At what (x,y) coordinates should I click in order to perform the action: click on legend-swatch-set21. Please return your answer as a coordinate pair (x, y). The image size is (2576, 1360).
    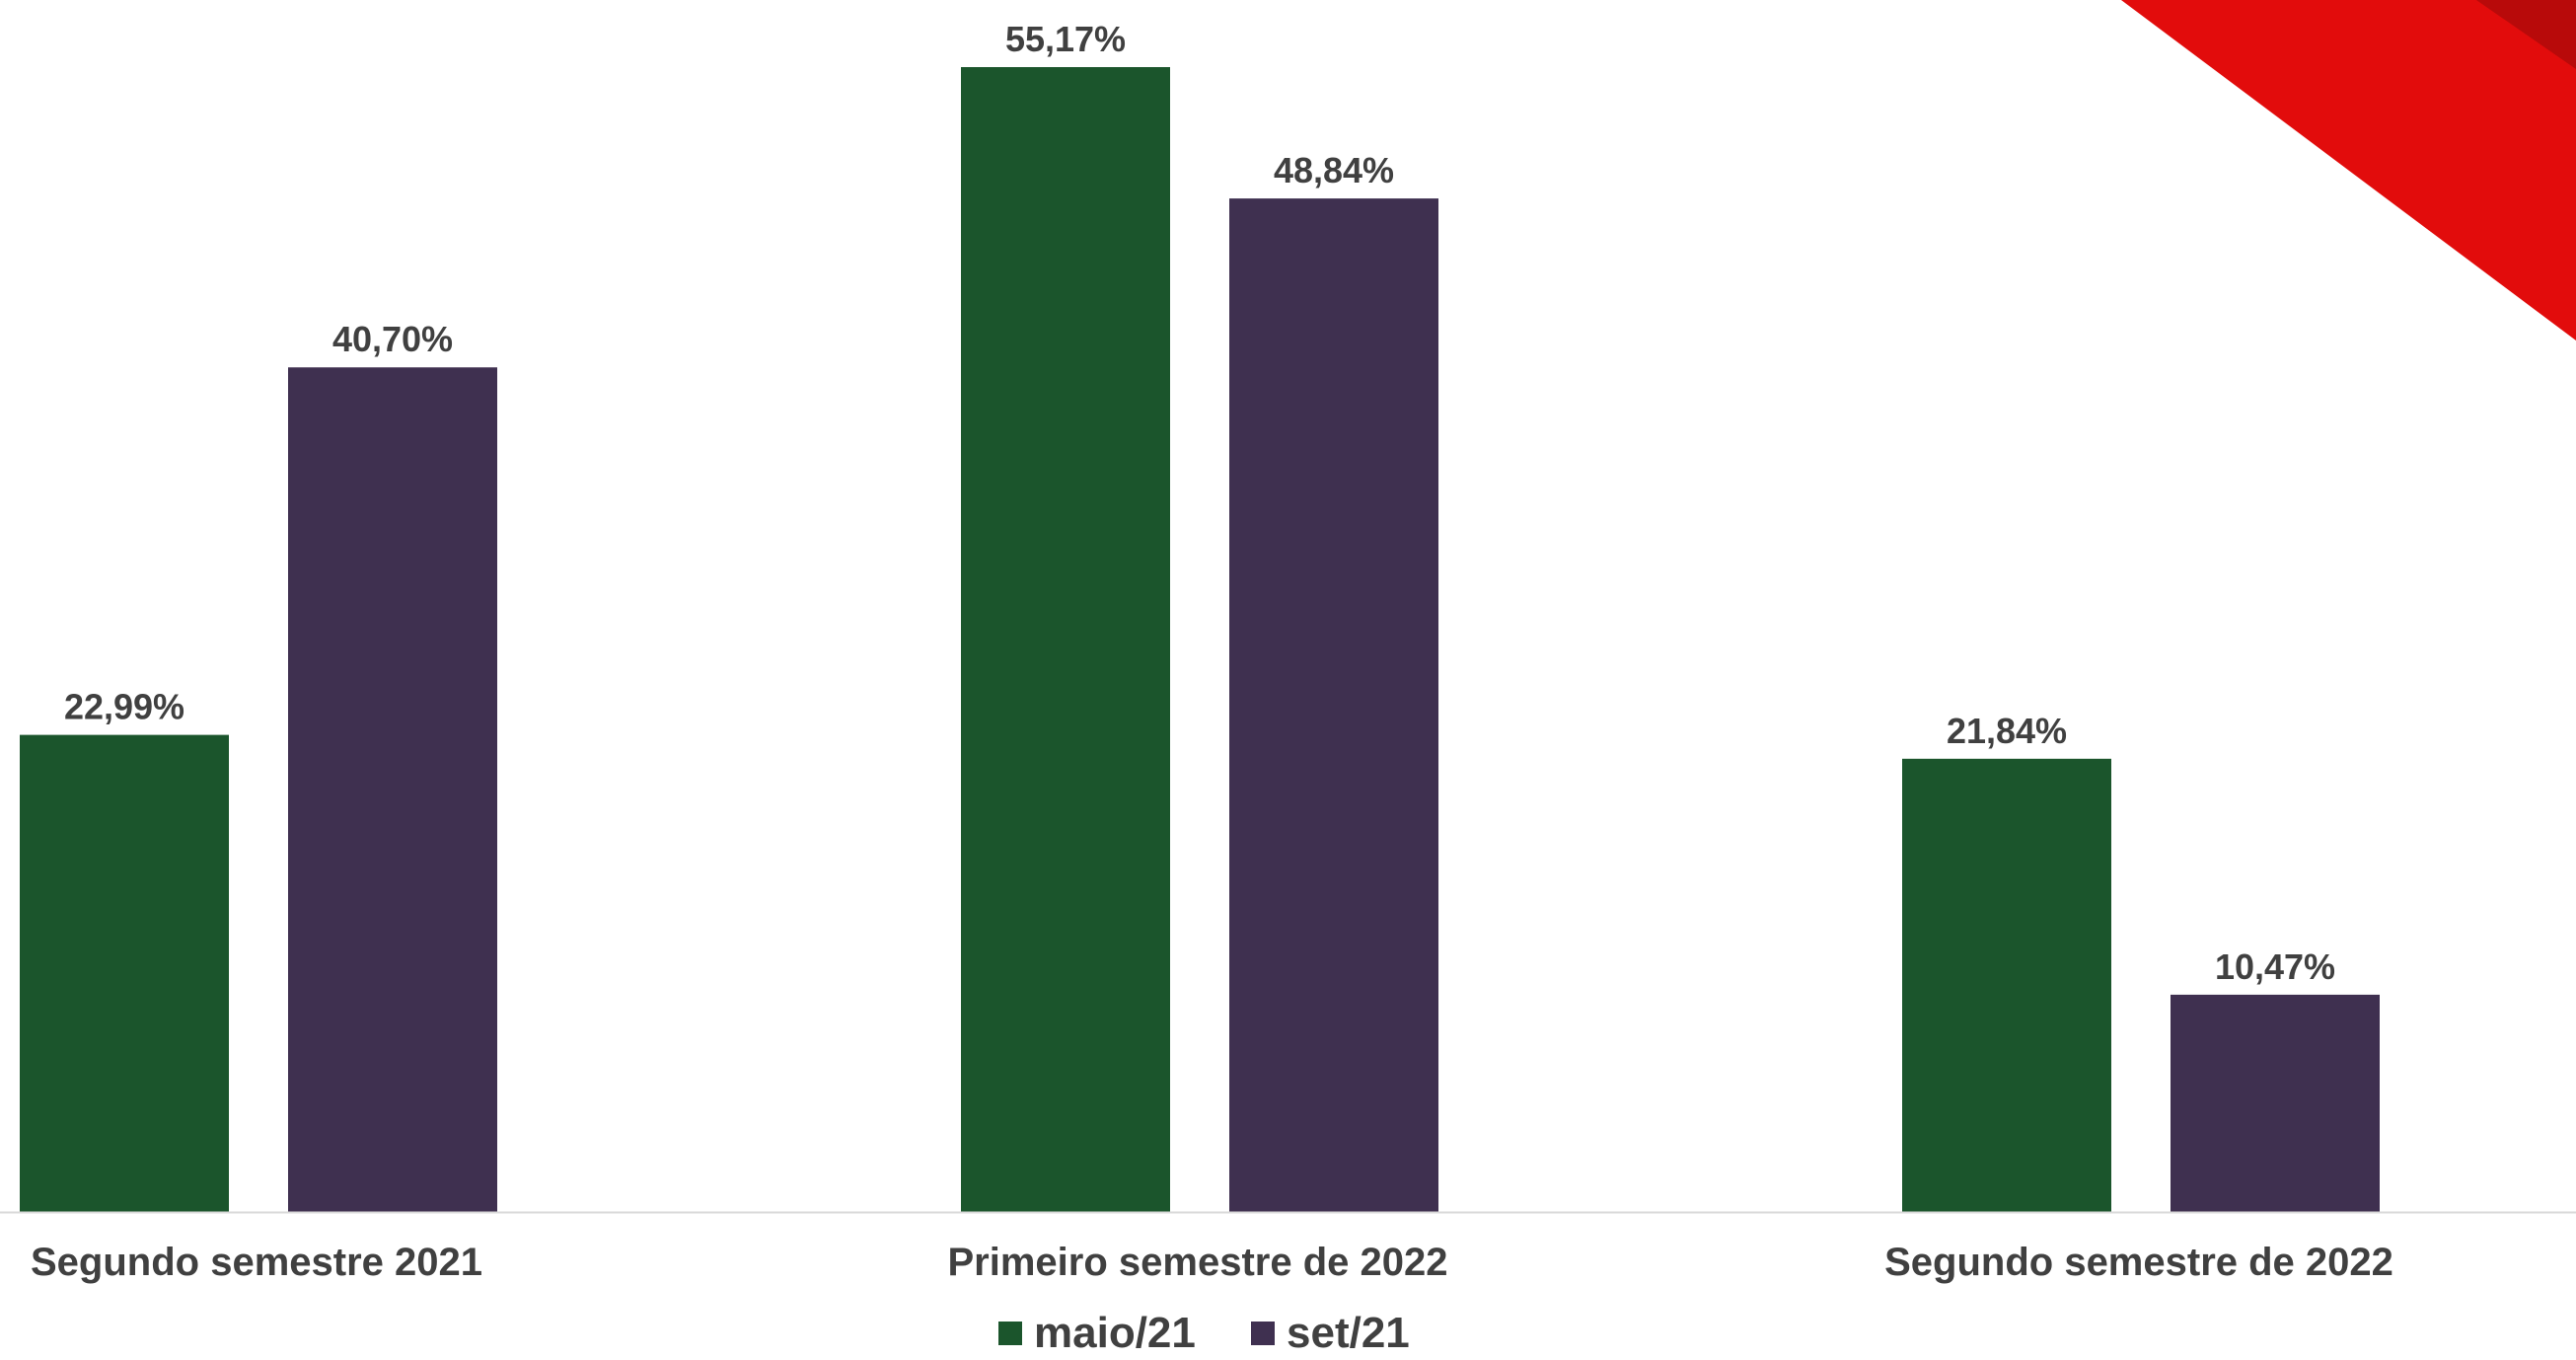
    Looking at the image, I should click on (1263, 1333).